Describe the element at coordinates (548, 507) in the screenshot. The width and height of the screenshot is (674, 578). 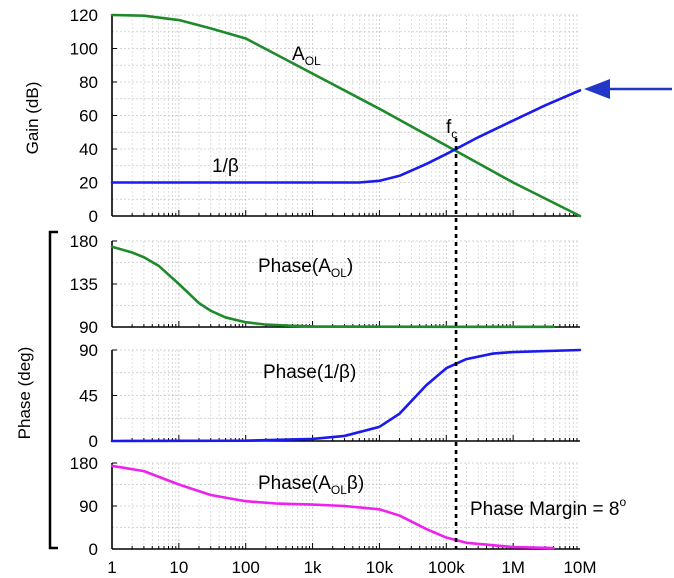
I see `phase-margin-label: Phase Margin = 8o` at that location.